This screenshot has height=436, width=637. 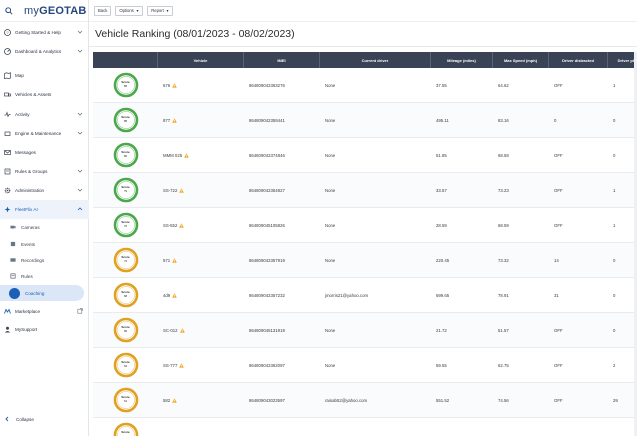 What do you see at coordinates (125, 60) in the screenshot?
I see `column-header-score` at bounding box center [125, 60].